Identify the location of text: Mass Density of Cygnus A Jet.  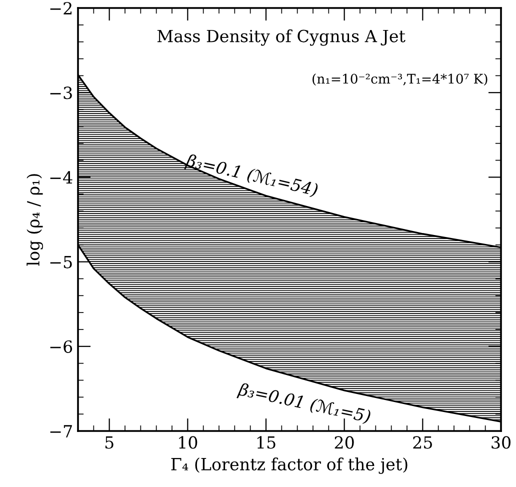
(281, 37).